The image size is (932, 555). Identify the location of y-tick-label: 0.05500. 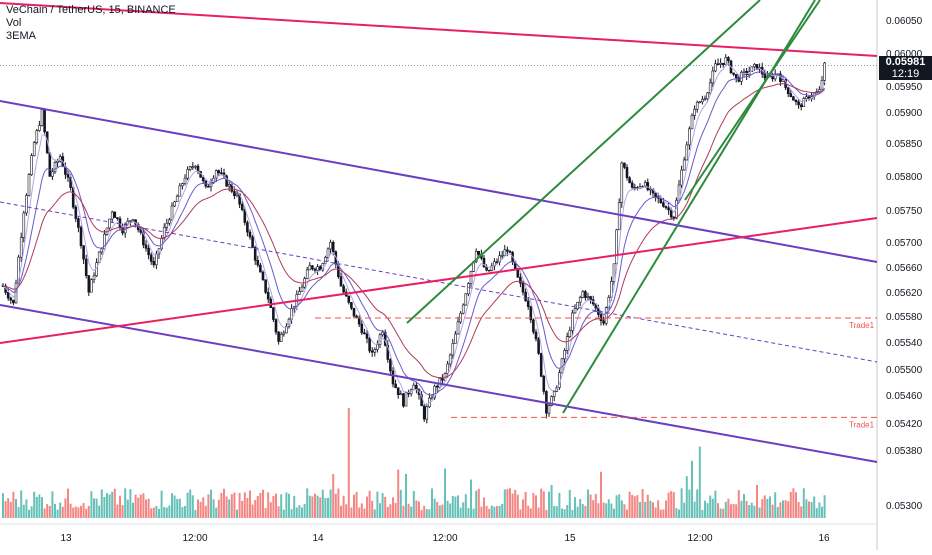
(904, 370).